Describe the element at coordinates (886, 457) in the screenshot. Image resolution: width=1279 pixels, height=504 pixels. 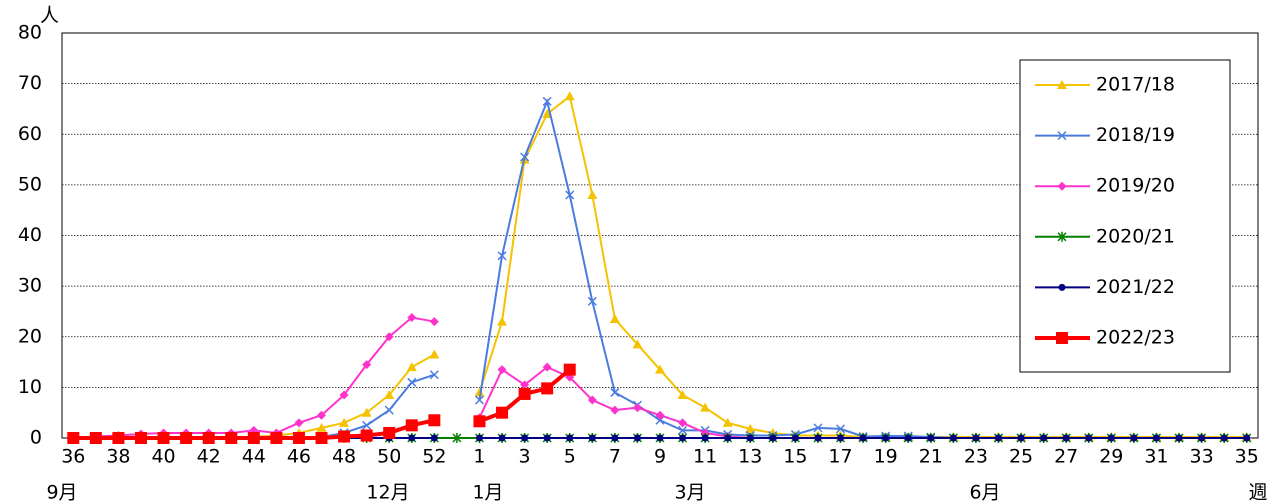
I see `x-tick-label: 19` at that location.